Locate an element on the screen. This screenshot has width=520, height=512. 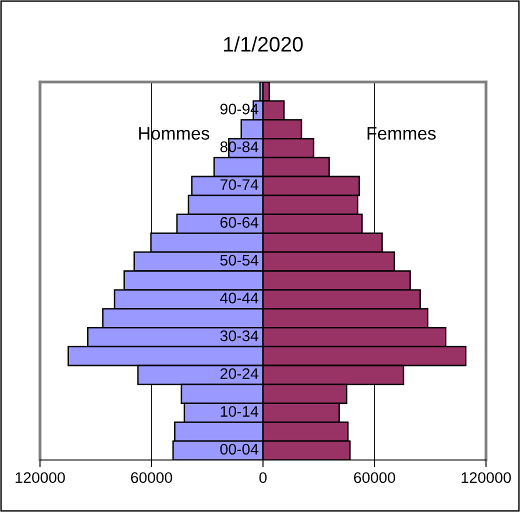
y-tick-label: 60-64 is located at coordinates (239, 222).